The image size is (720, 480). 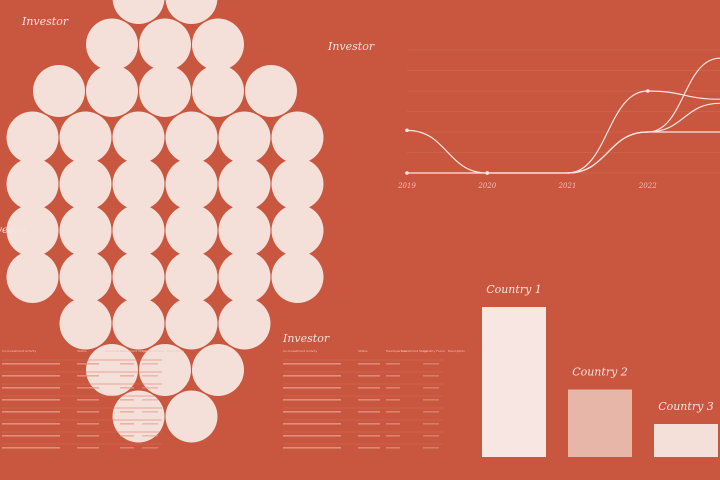 I want to click on line-chart-series, so click(x=562, y=116).